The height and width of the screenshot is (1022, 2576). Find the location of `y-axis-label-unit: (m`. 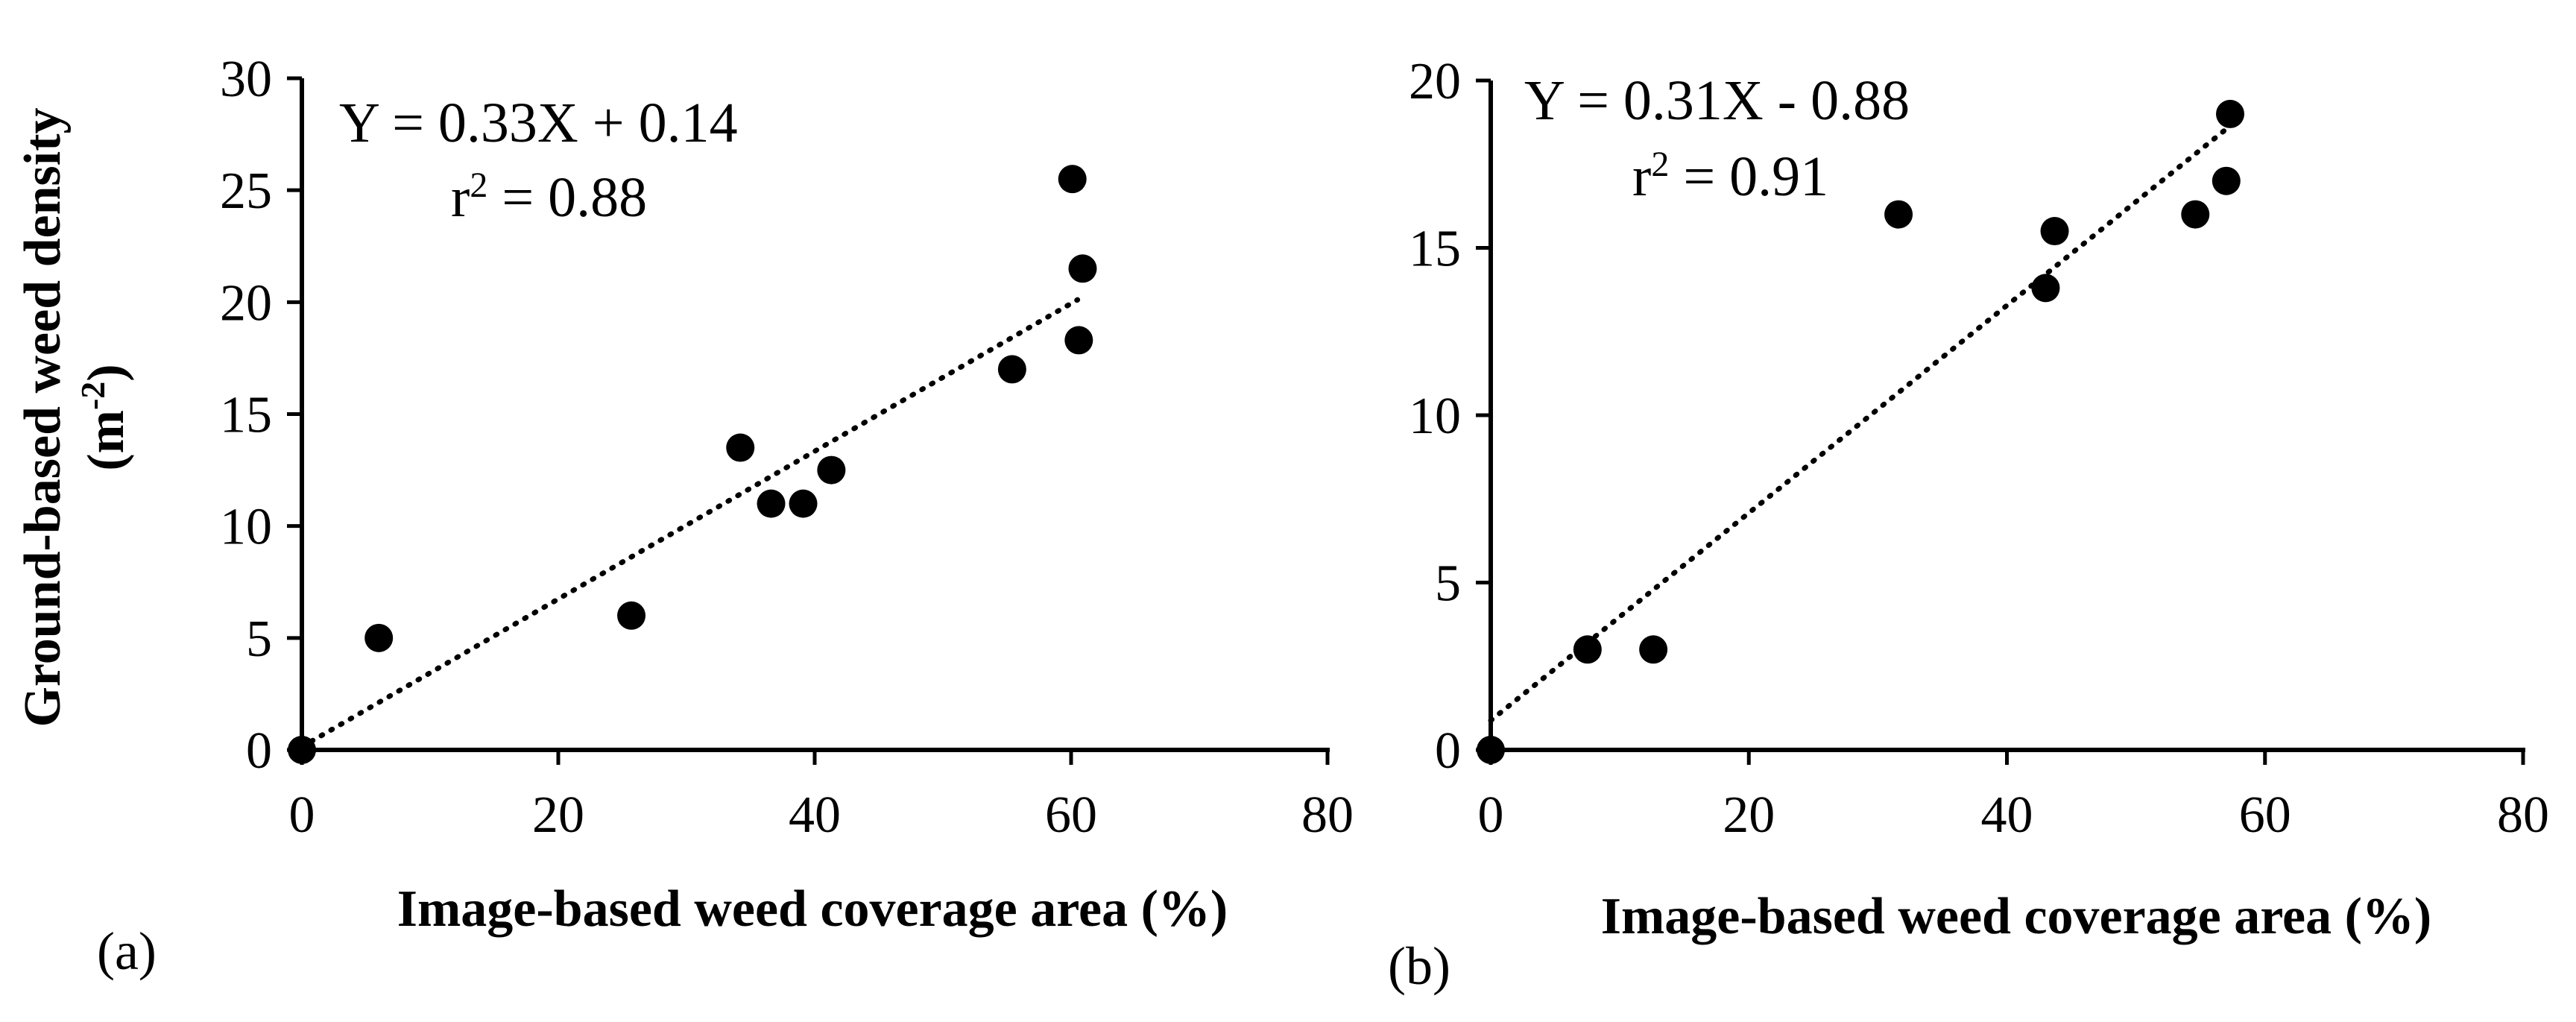

y-axis-label-unit: (m is located at coordinates (106, 441).